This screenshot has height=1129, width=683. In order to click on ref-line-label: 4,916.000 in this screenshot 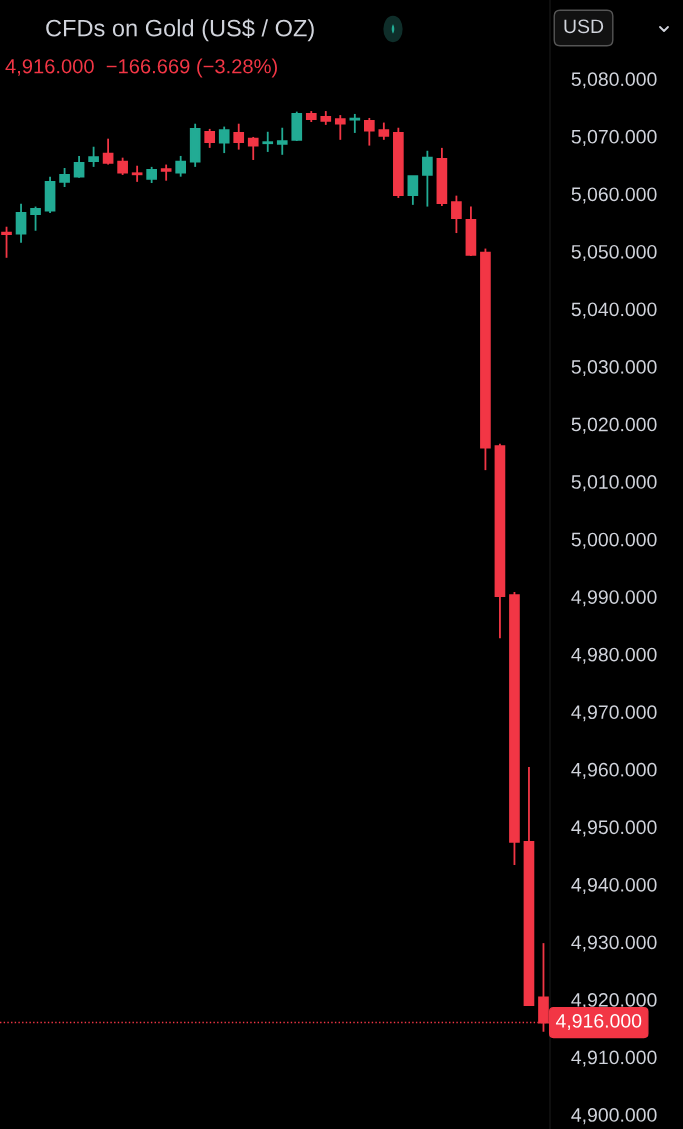, I will do `click(598, 1022)`.